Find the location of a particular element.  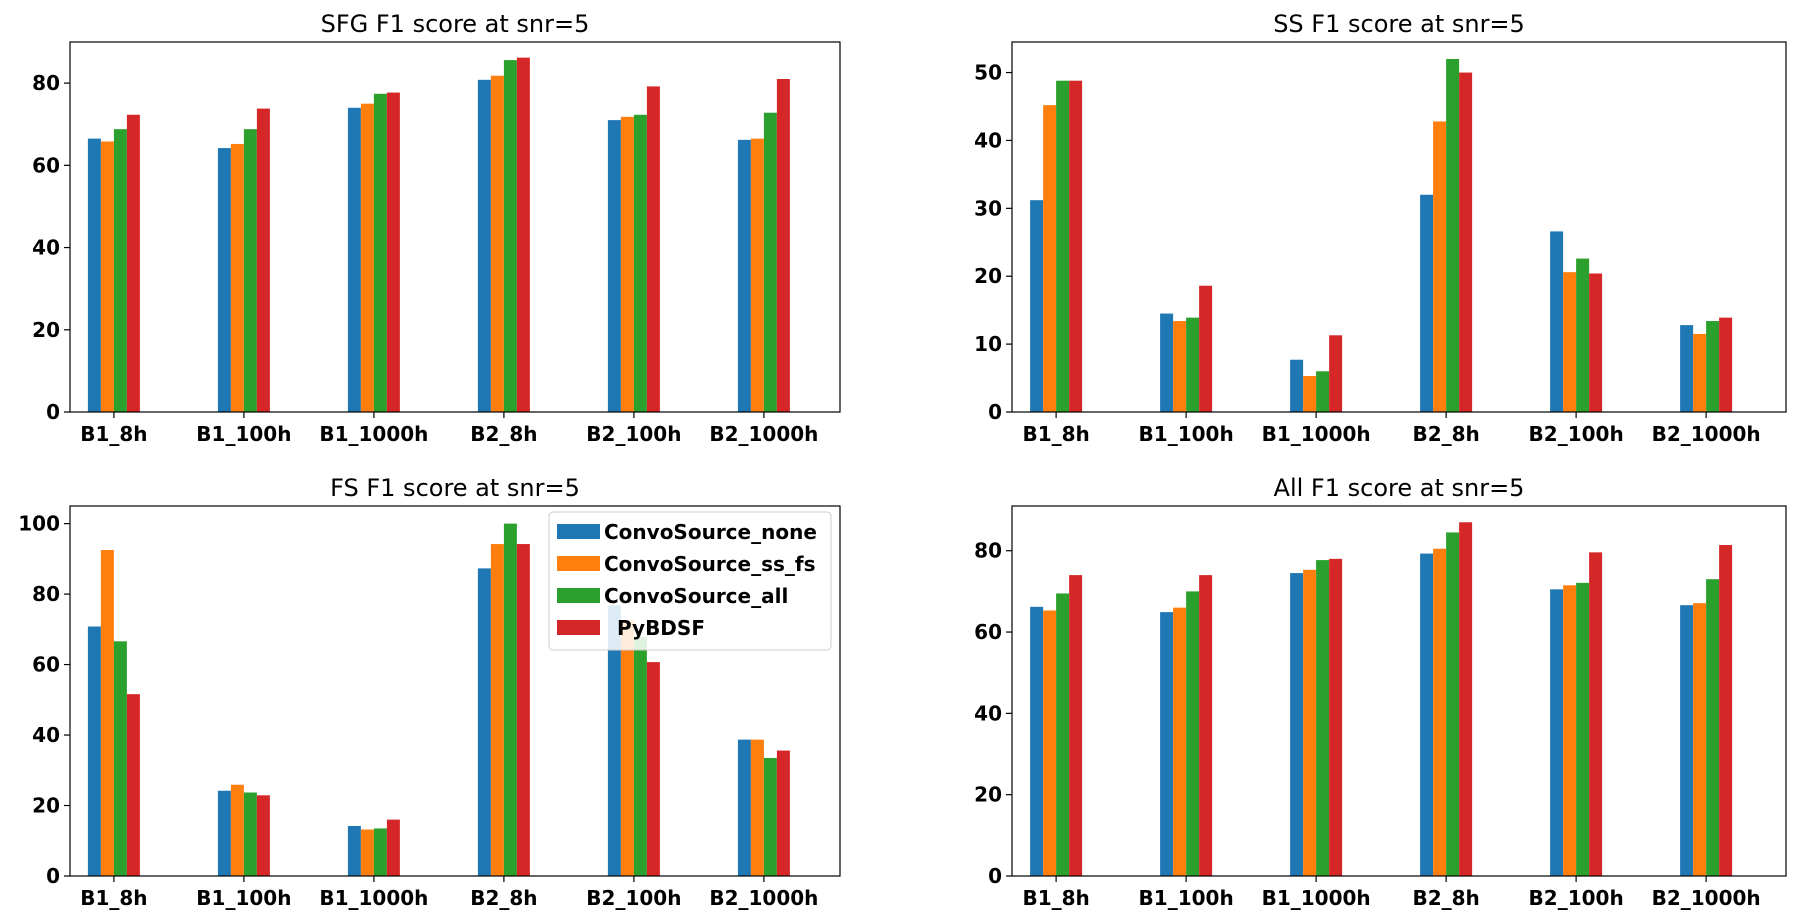

legend-swatch-convosource-none is located at coordinates (578, 531).